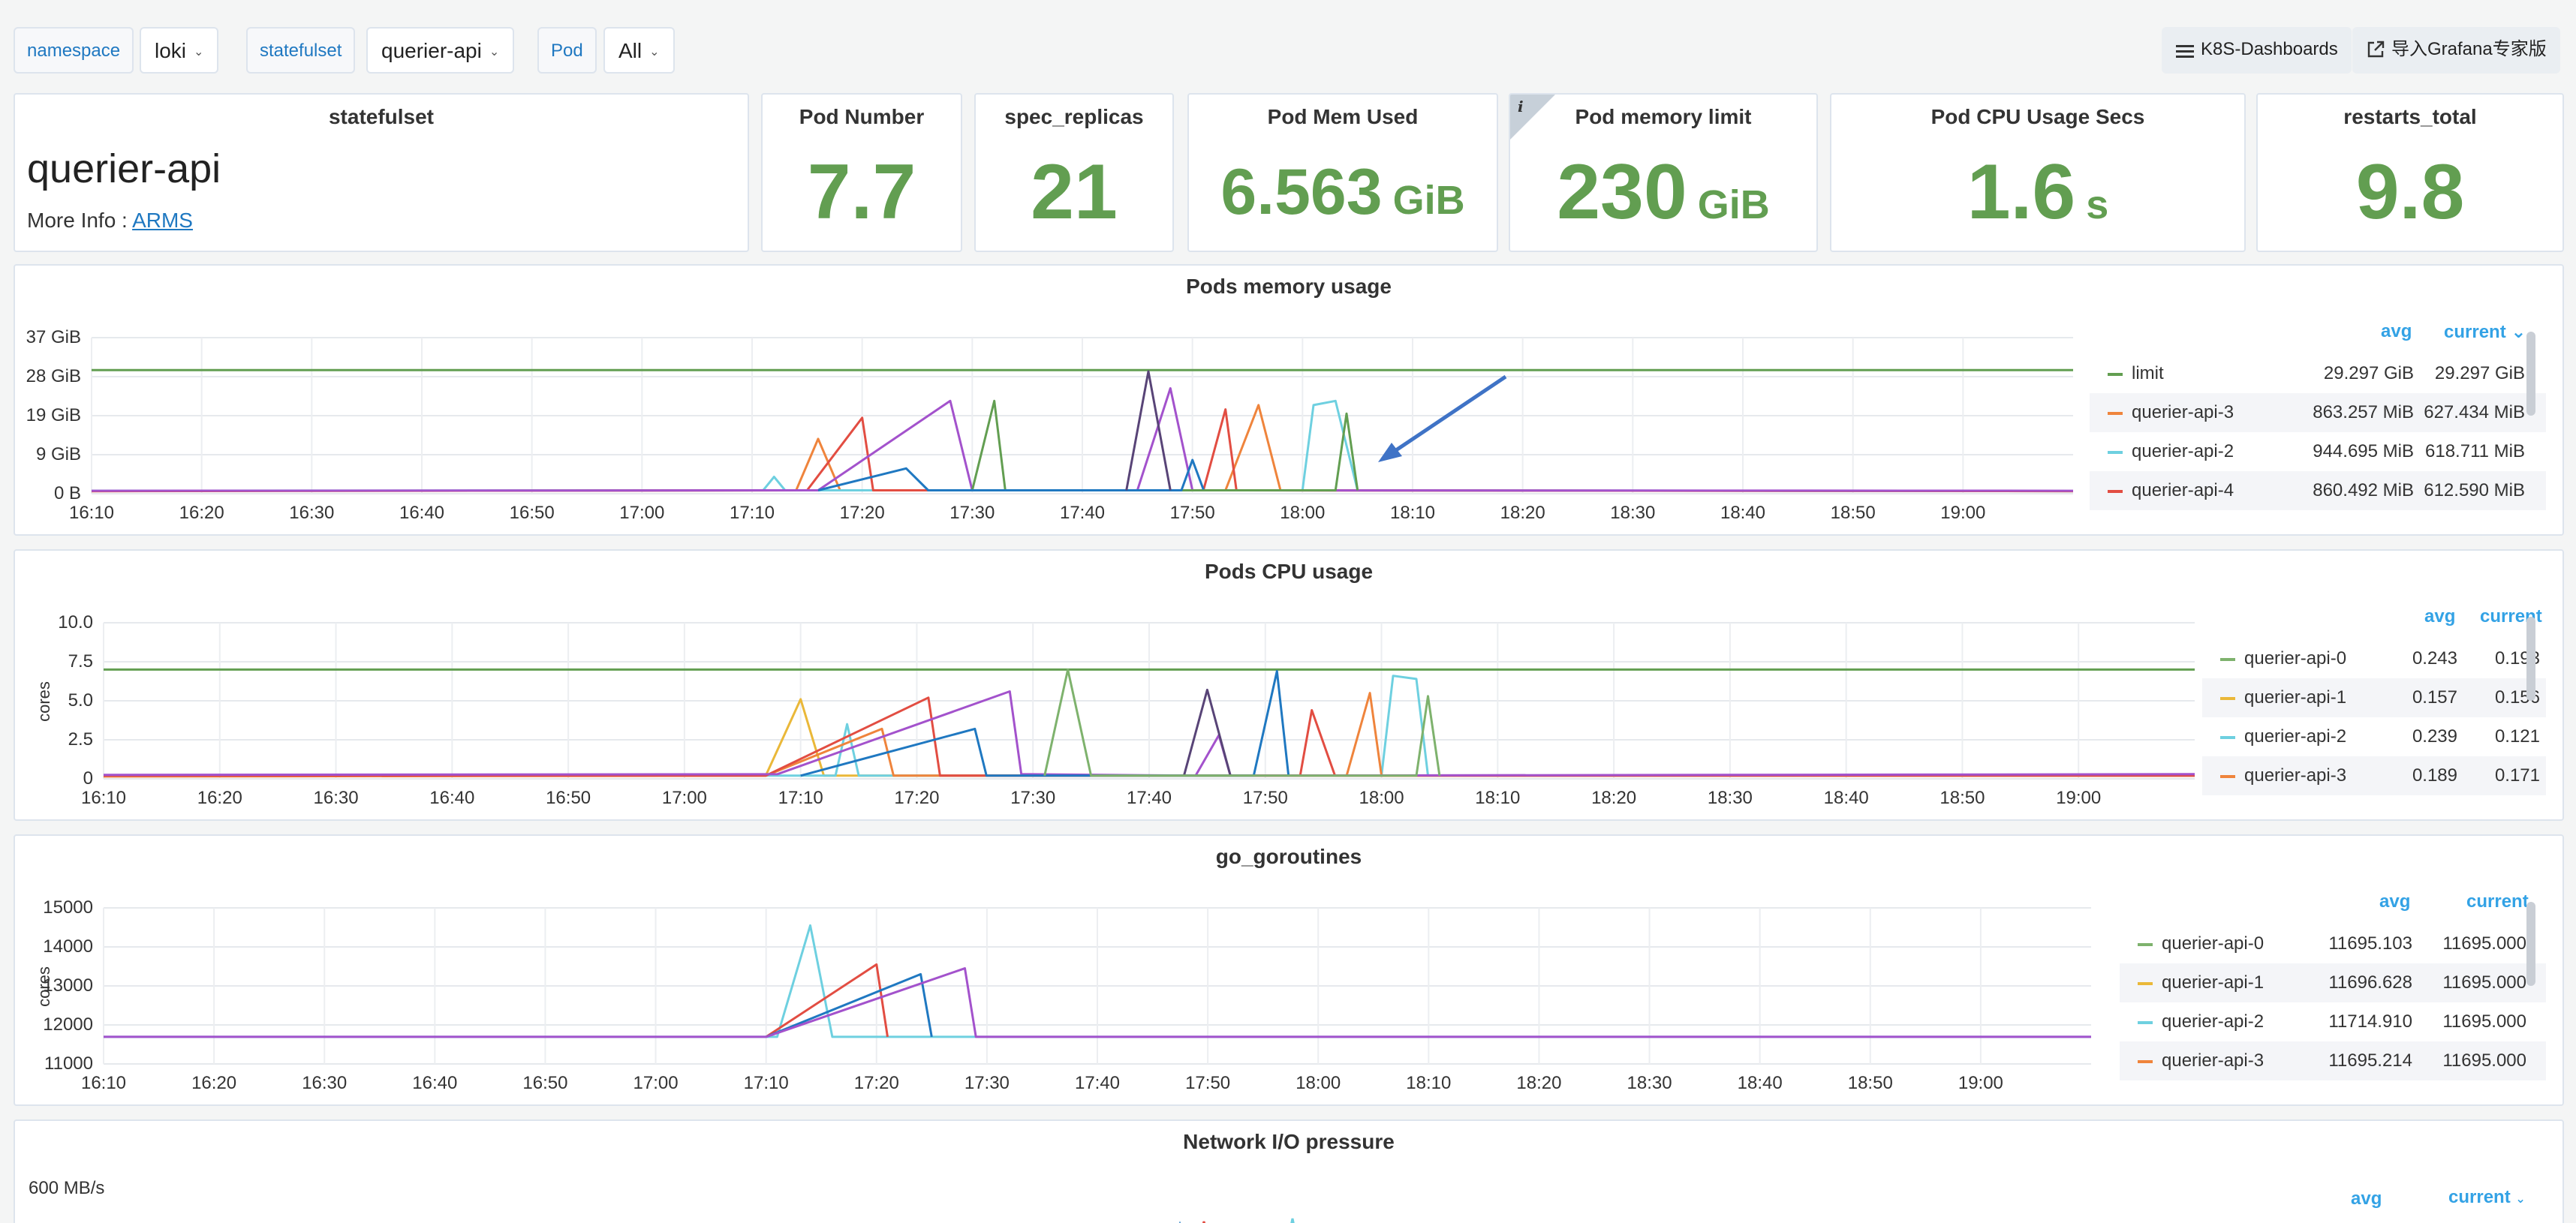  I want to click on stat-title: restarts_total, so click(2410, 116).